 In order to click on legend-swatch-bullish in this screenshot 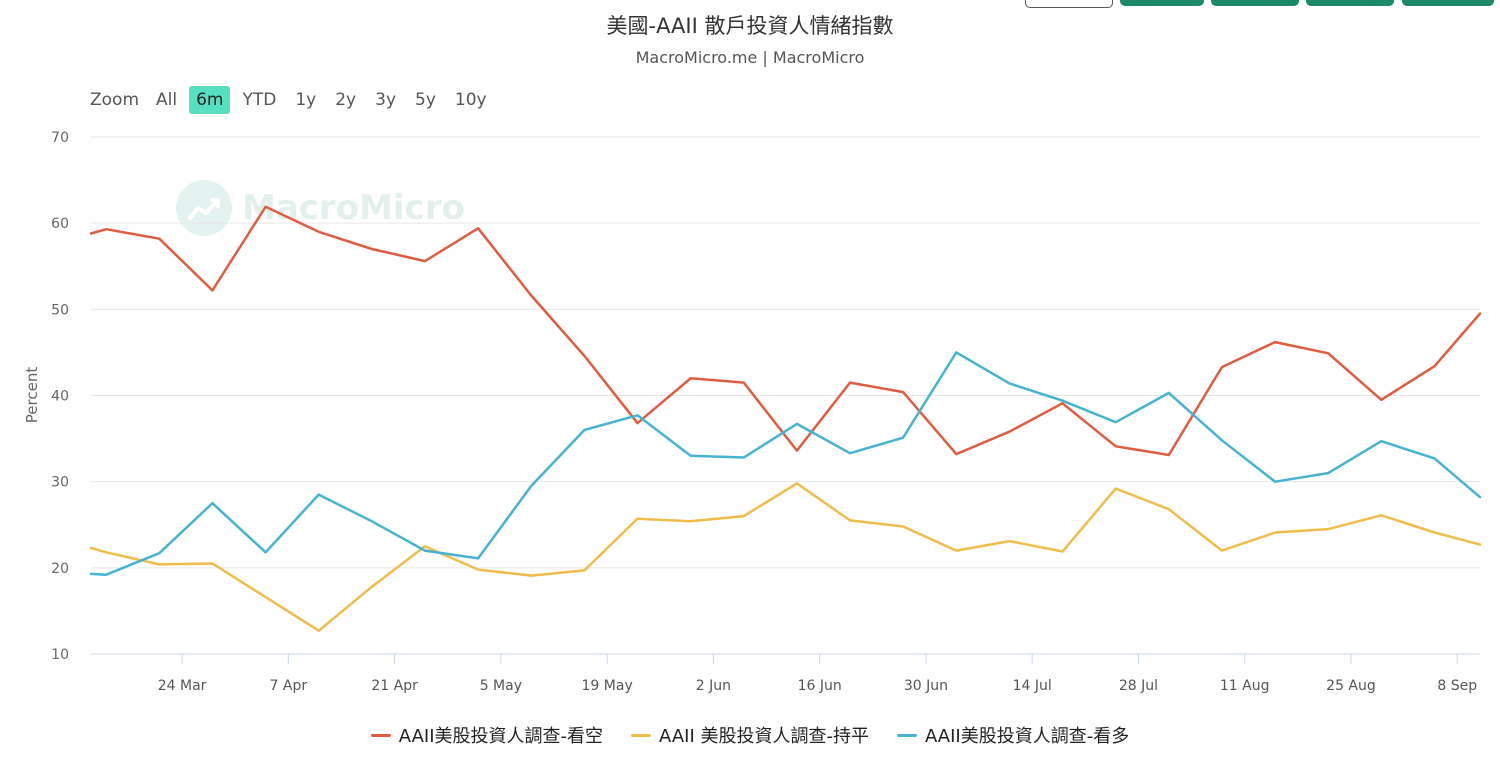, I will do `click(906, 735)`.